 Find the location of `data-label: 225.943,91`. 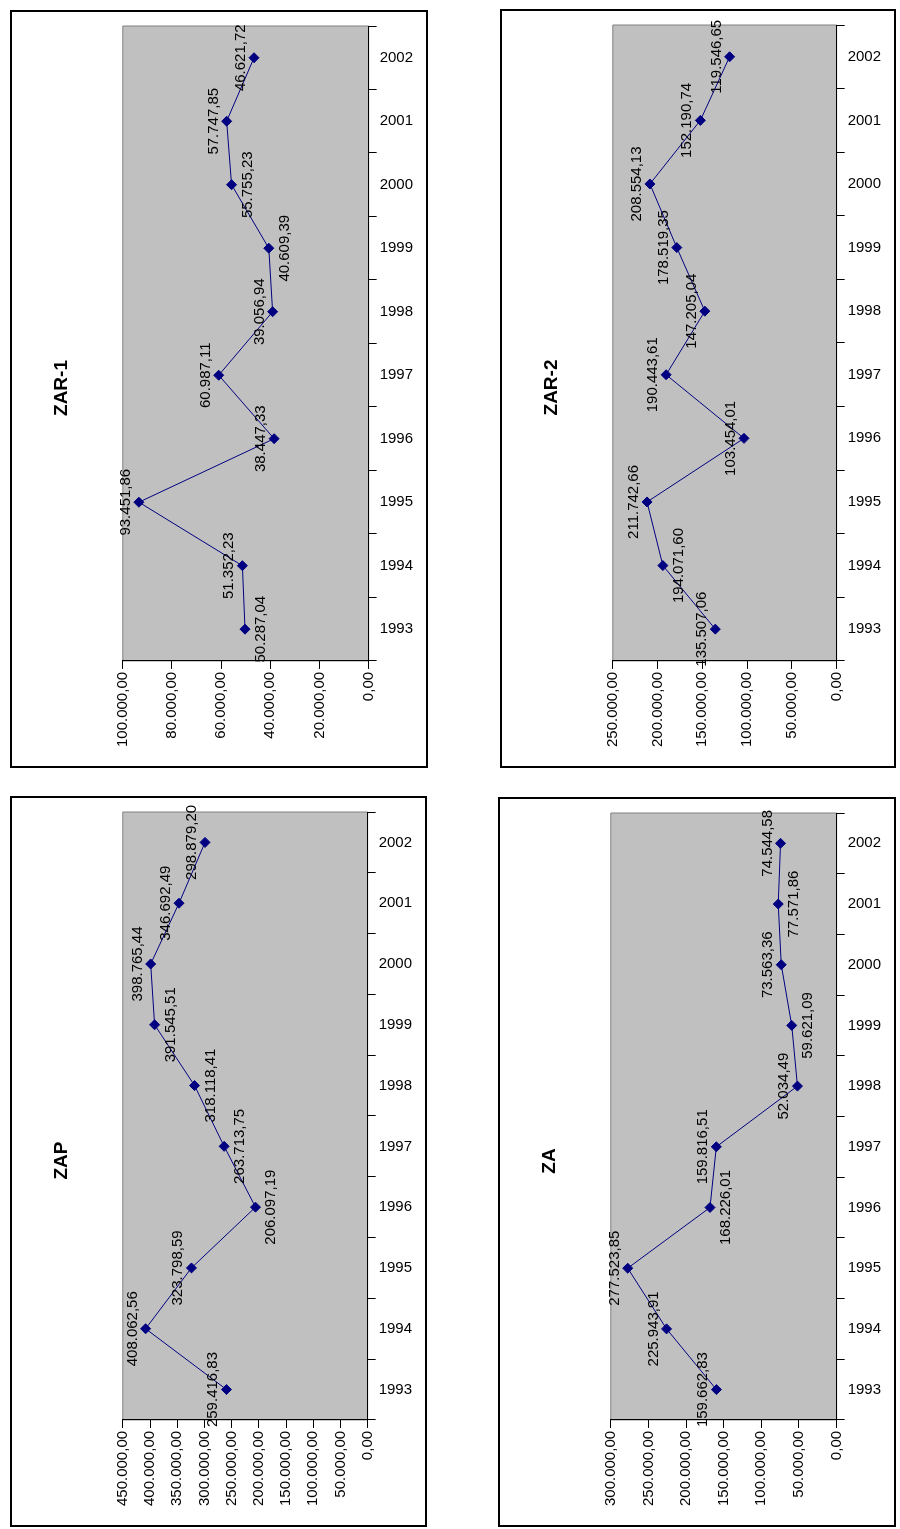

data-label: 225.943,91 is located at coordinates (652, 1329).